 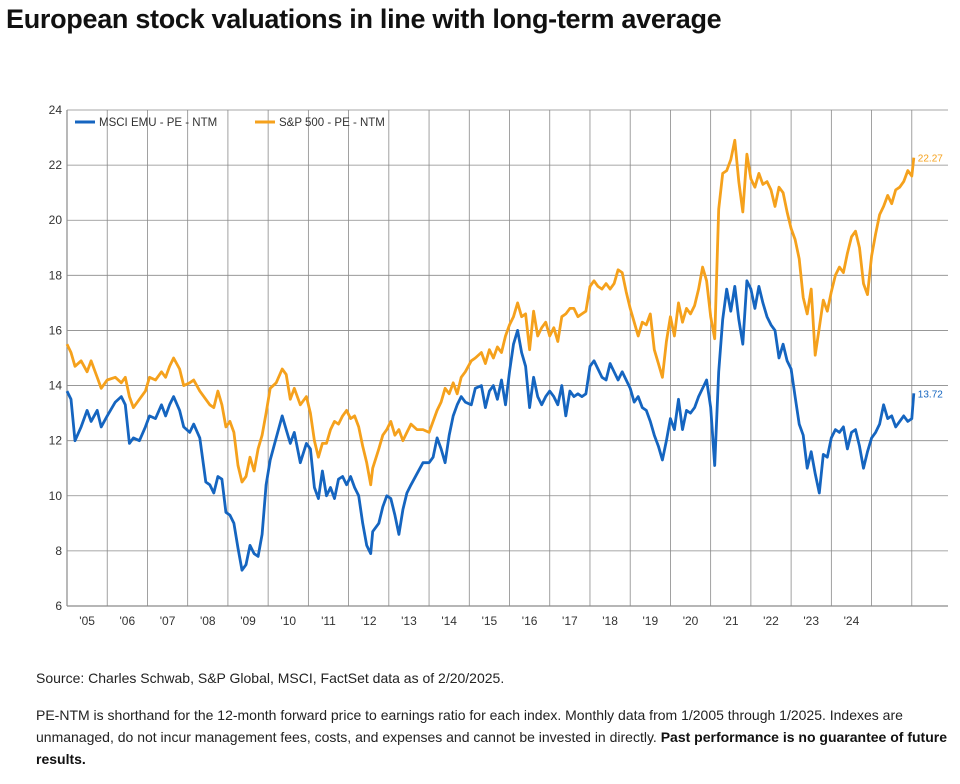 I want to click on x-tick-label: '19, so click(x=650, y=621).